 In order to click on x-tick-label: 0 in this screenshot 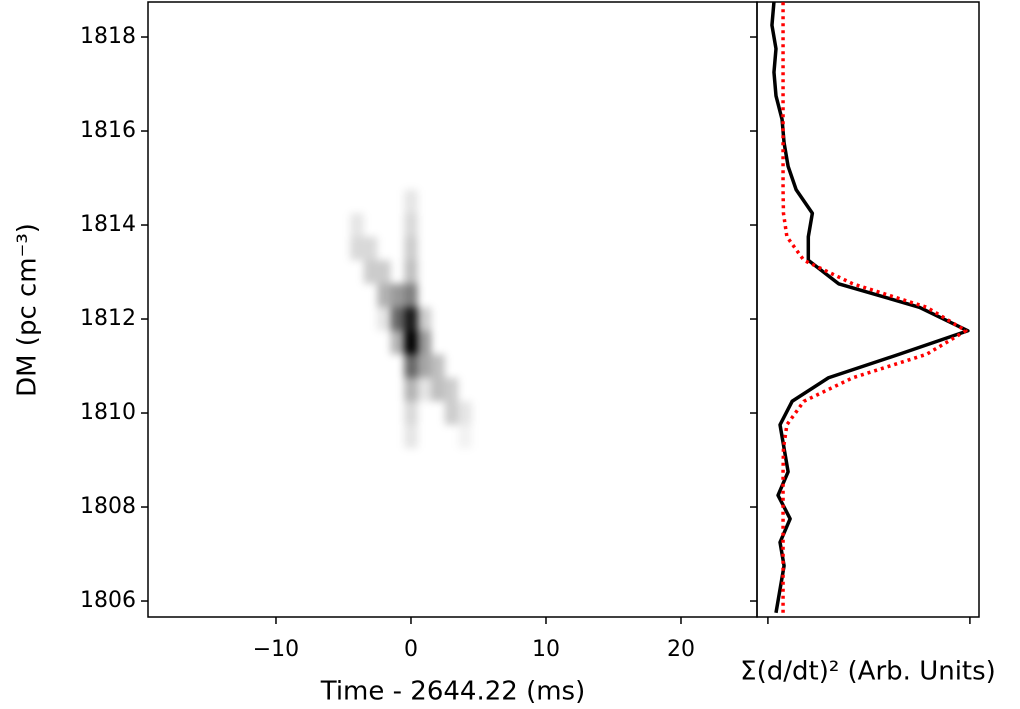, I will do `click(411, 649)`.